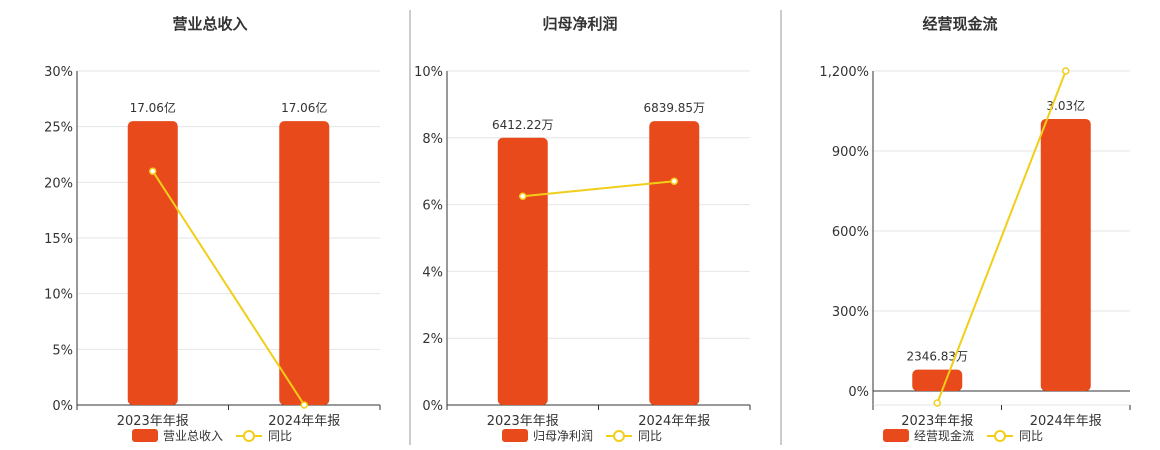 The width and height of the screenshot is (1160, 450). I want to click on bar-value-label: 3.03亿, so click(1065, 105).